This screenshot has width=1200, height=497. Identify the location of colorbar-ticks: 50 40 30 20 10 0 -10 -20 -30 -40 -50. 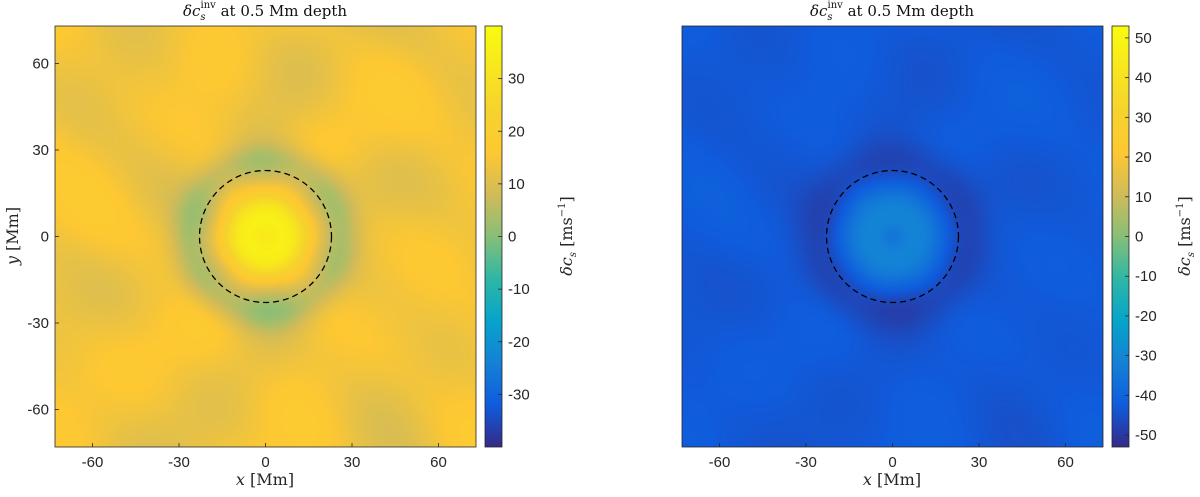
(1141, 237).